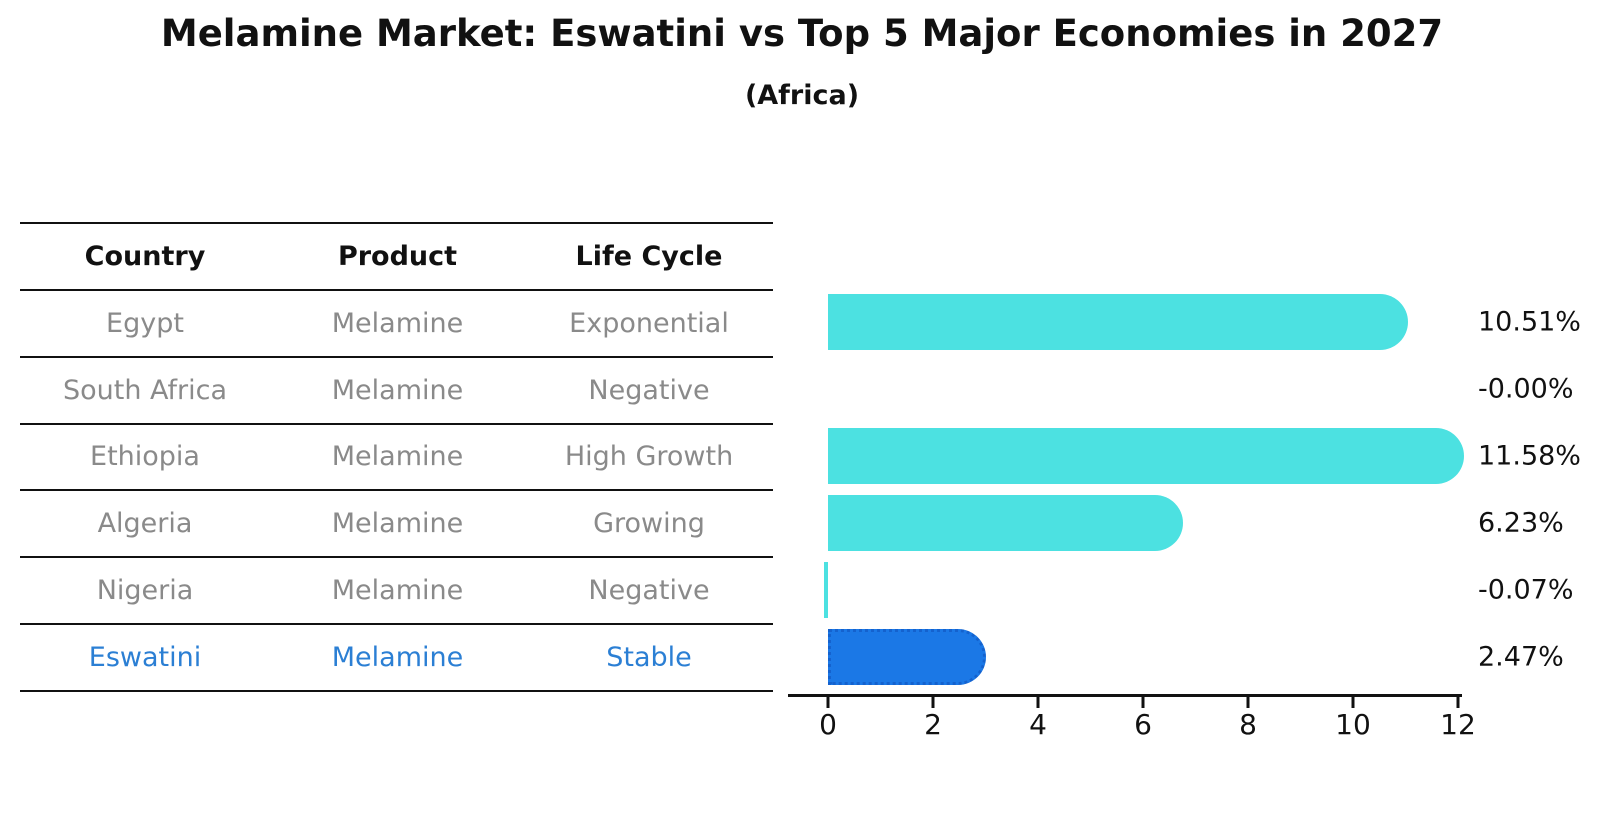 This screenshot has height=823, width=1604. I want to click on table-header-row: Country Product Life Cycle, so click(396, 257).